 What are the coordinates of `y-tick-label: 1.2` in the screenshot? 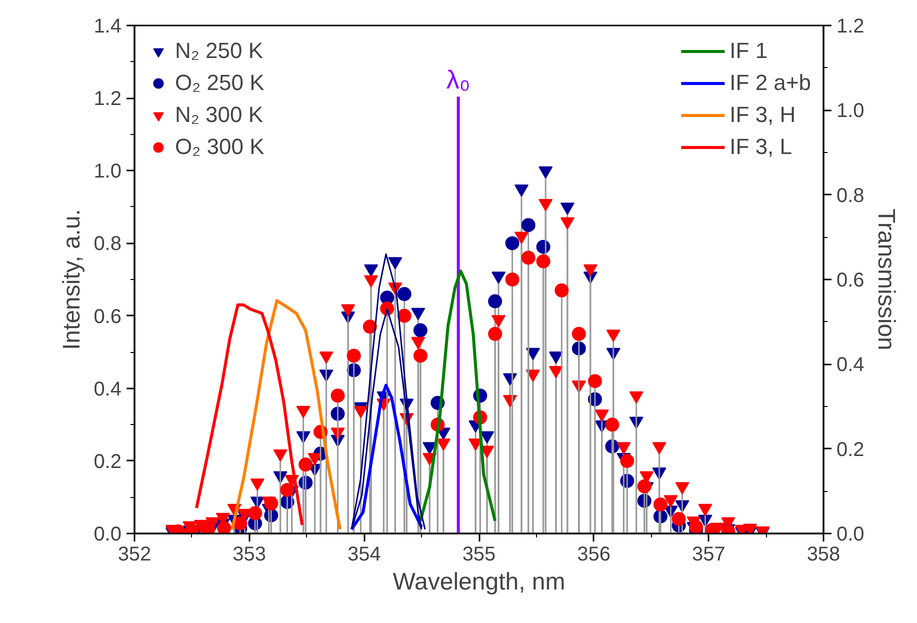 It's located at (108, 99).